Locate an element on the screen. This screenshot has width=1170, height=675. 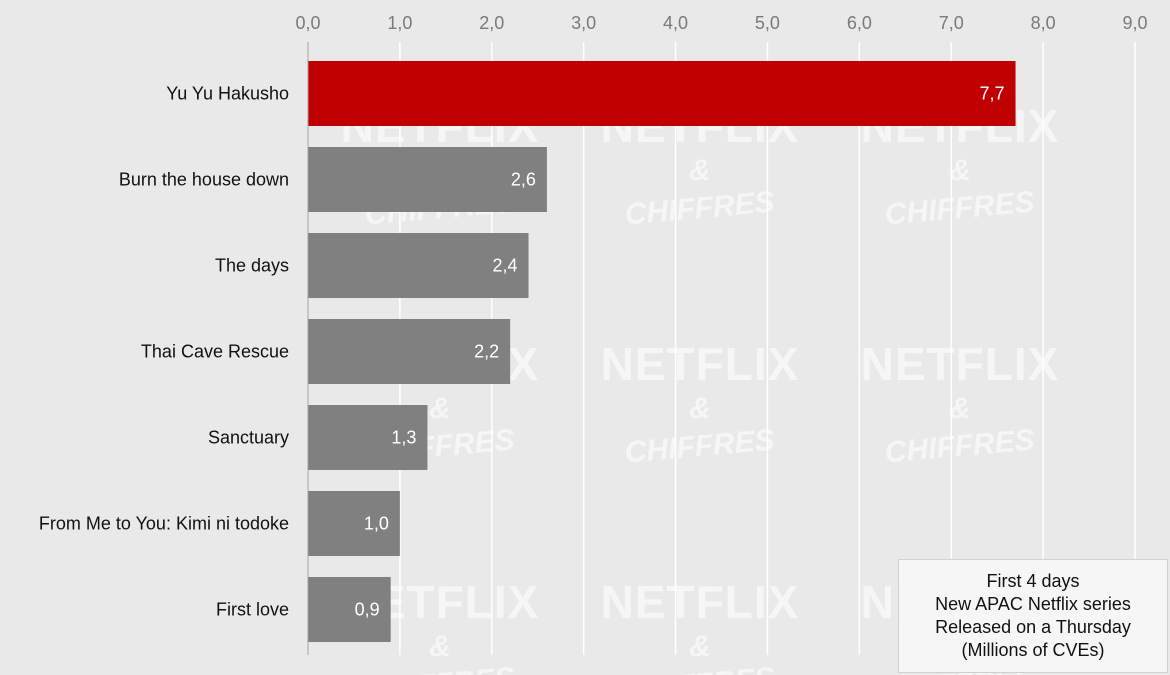
category-label: Yu Yu Hakusho is located at coordinates (227, 94).